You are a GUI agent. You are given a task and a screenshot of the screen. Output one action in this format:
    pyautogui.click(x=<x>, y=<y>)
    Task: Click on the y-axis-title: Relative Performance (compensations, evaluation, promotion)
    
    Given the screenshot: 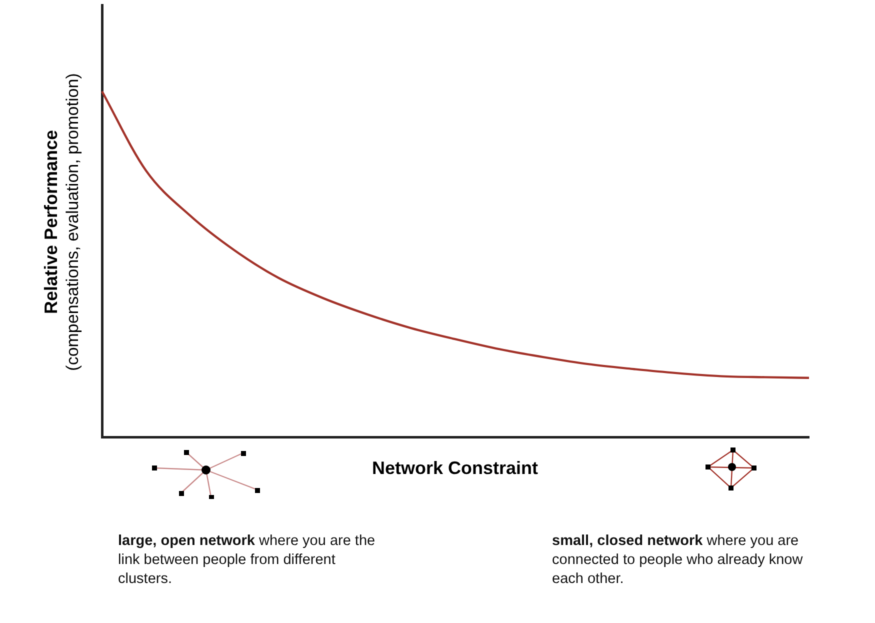 What is the action you would take?
    pyautogui.click(x=61, y=222)
    